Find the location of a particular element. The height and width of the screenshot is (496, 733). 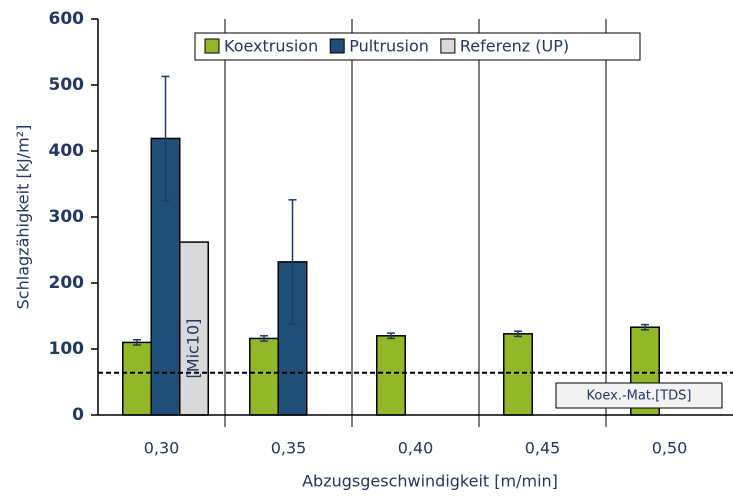

legend-label: Koextrusion is located at coordinates (271, 46).